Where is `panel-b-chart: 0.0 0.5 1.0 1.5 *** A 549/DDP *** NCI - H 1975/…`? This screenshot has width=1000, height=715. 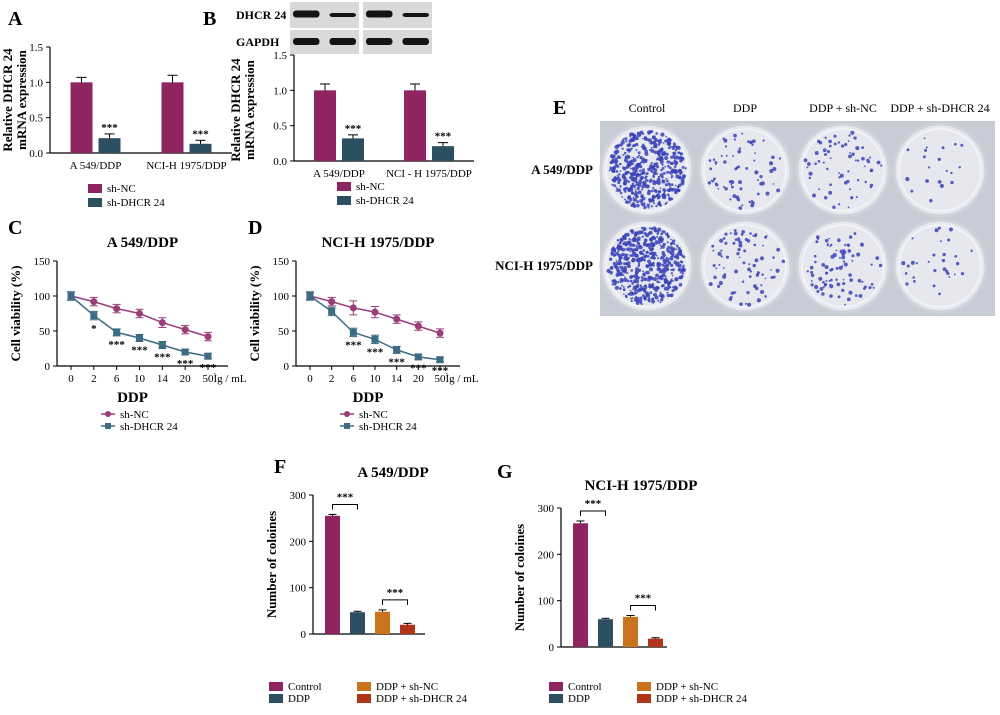
panel-b-chart: 0.0 0.5 1.0 1.5 *** A 549/DDP *** NCI - H 1975/… is located at coordinates (351, 128).